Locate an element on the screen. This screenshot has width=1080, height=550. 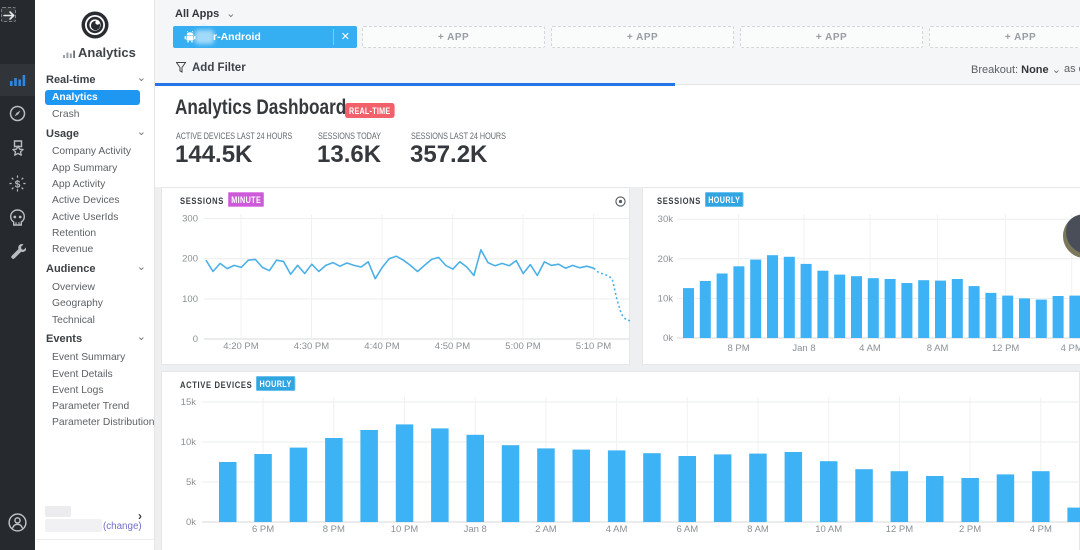
svg-text: 15k is located at coordinates (189, 402).